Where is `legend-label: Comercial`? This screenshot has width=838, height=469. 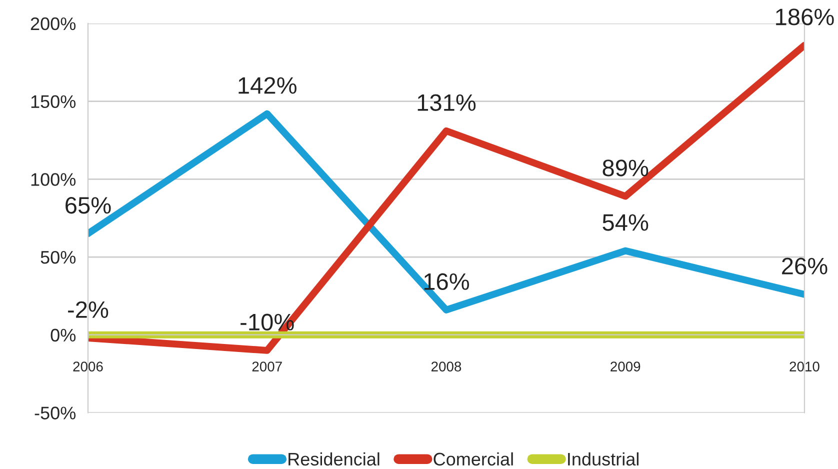
legend-label: Comercial is located at coordinates (473, 459).